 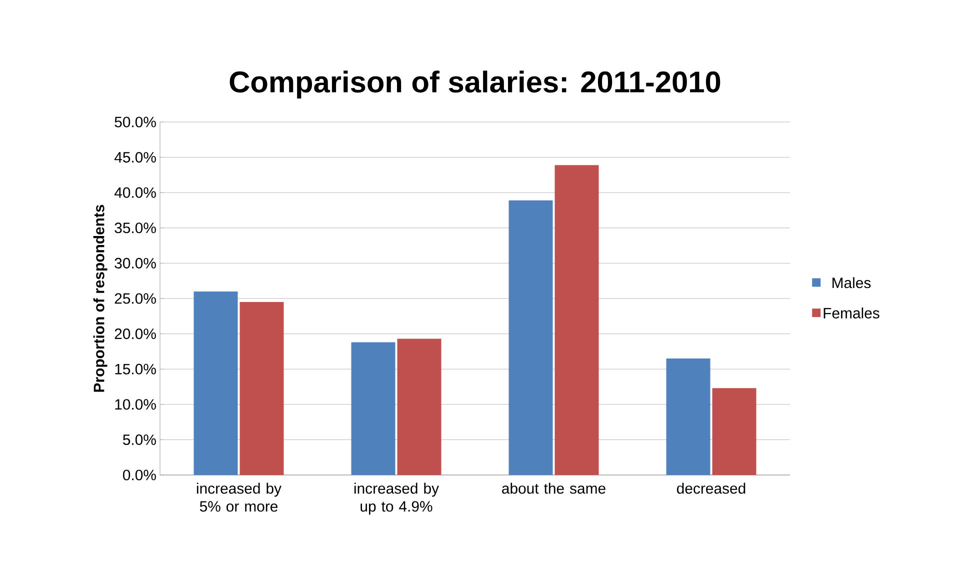 What do you see at coordinates (135, 157) in the screenshot?
I see `y-tick-label: 45.0%` at bounding box center [135, 157].